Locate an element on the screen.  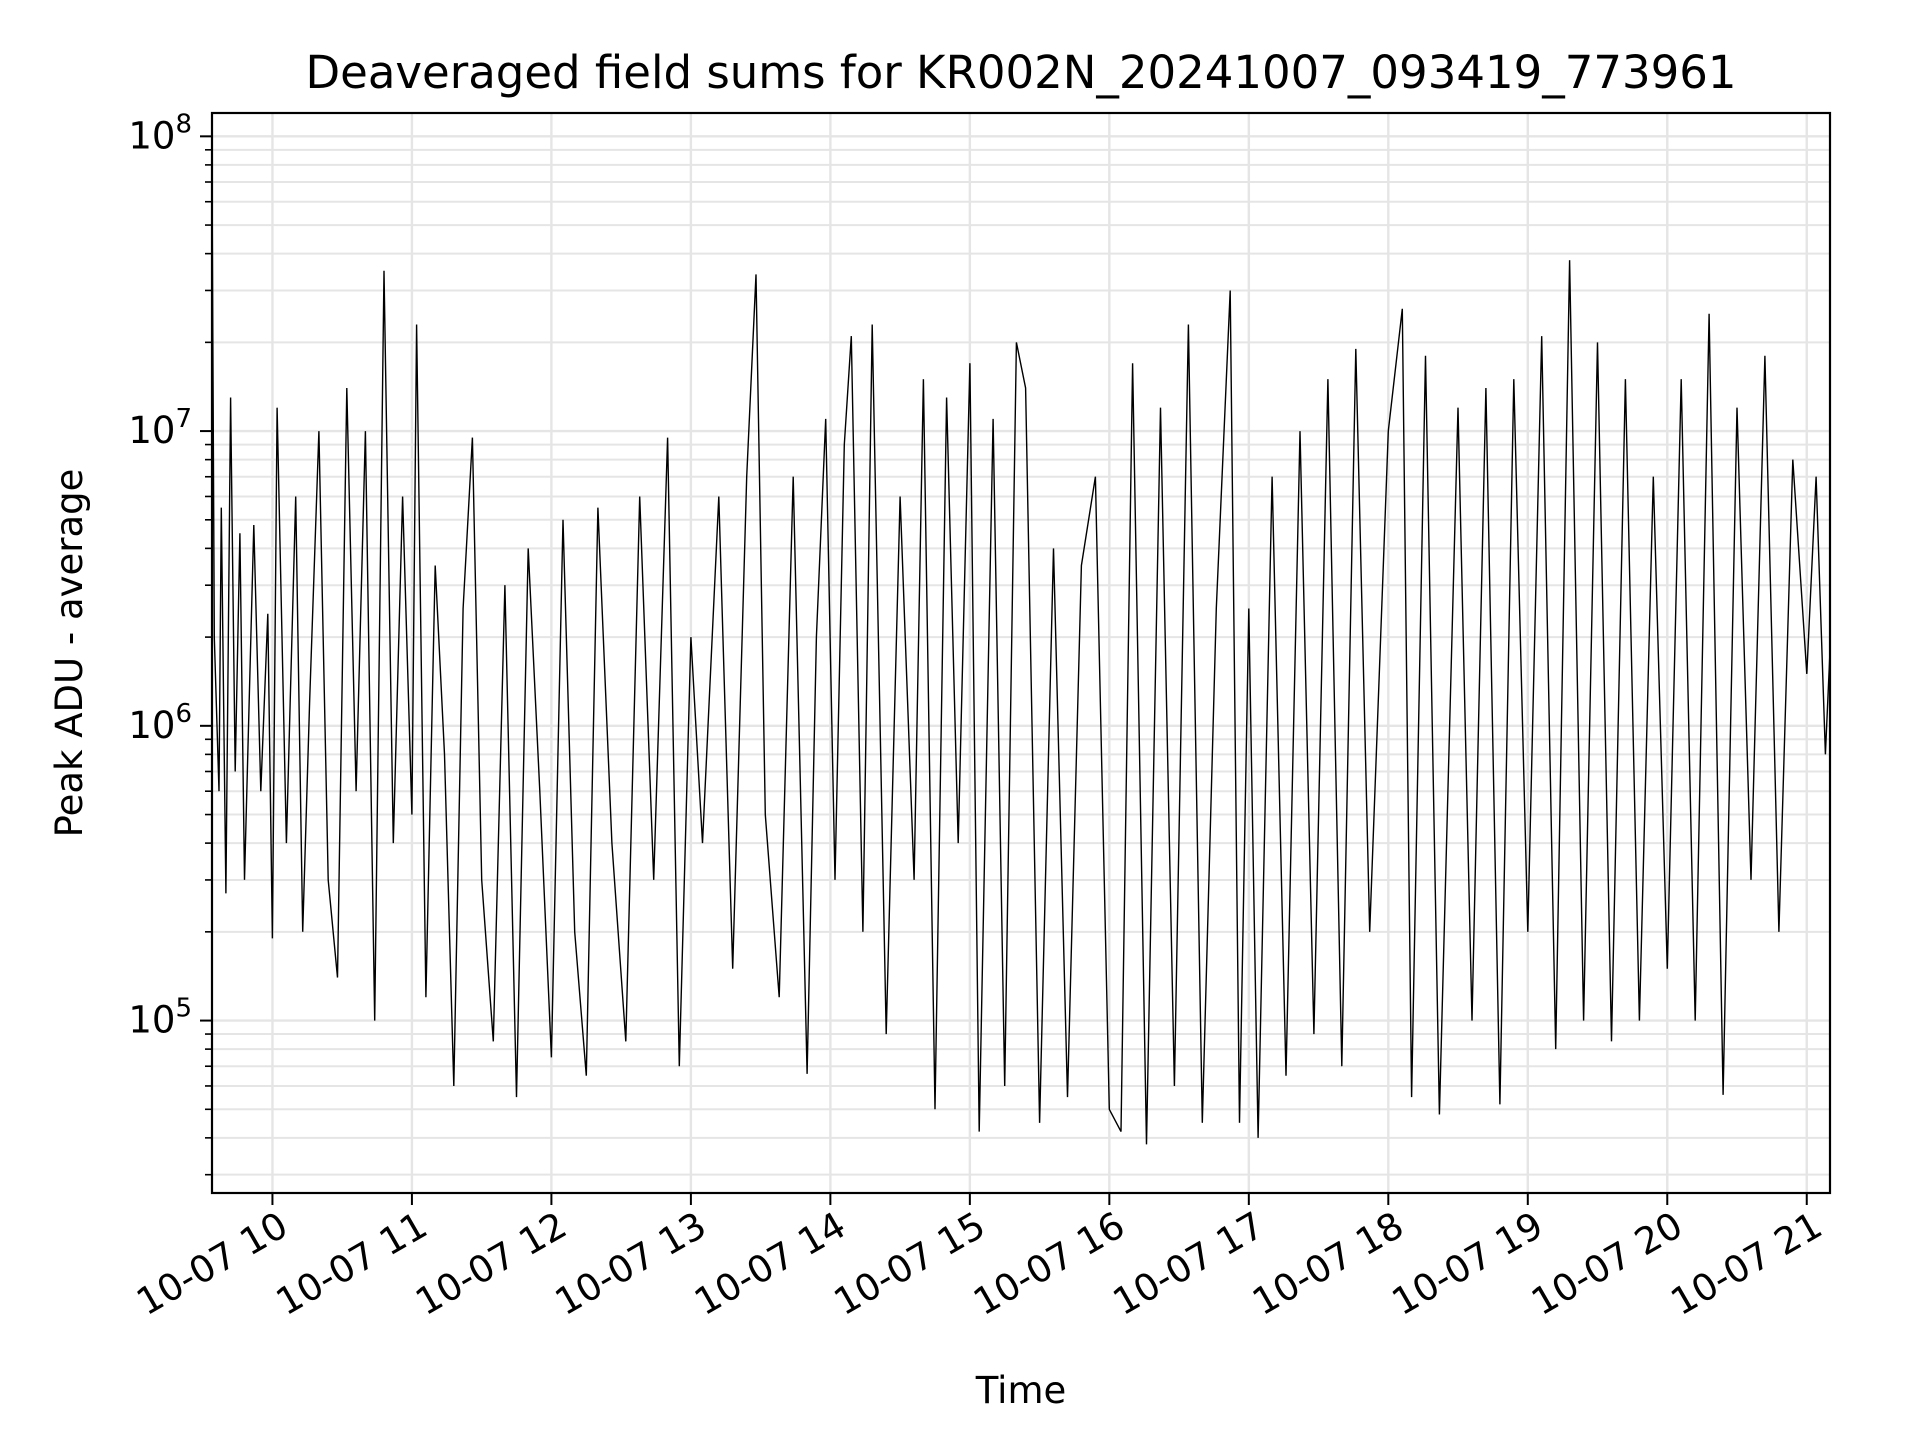
y-tick-label: 108 is located at coordinates (160, 133).